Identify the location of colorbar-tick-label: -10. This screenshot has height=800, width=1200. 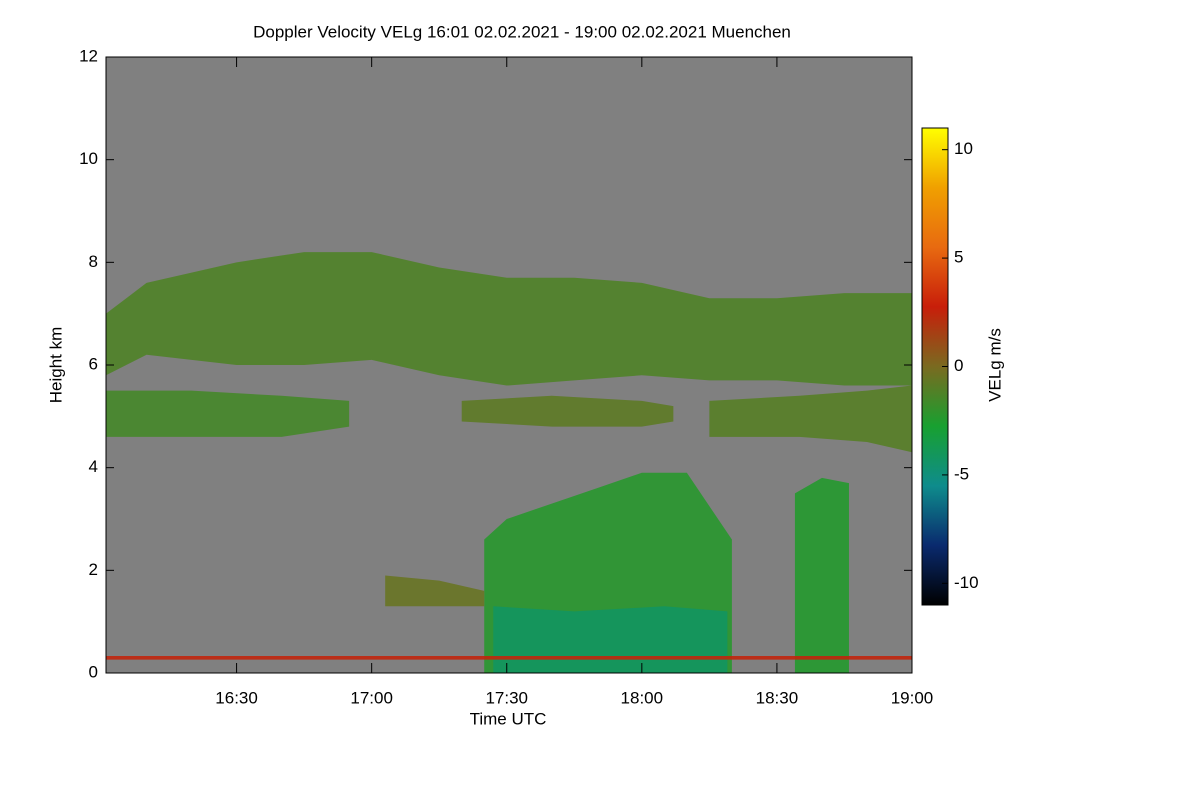
(966, 582).